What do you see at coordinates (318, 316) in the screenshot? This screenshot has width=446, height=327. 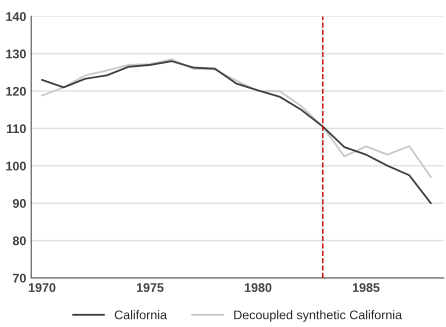 I see `legend-label: Decoupled synthetic California` at bounding box center [318, 316].